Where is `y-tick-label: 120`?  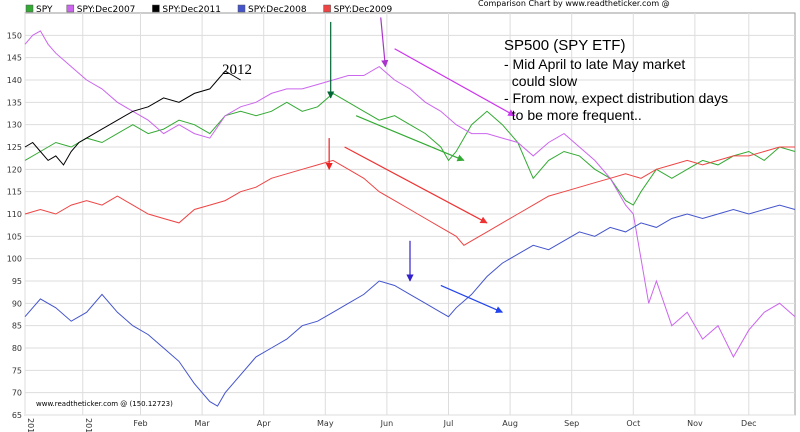 y-tick-label: 120 is located at coordinates (14, 169).